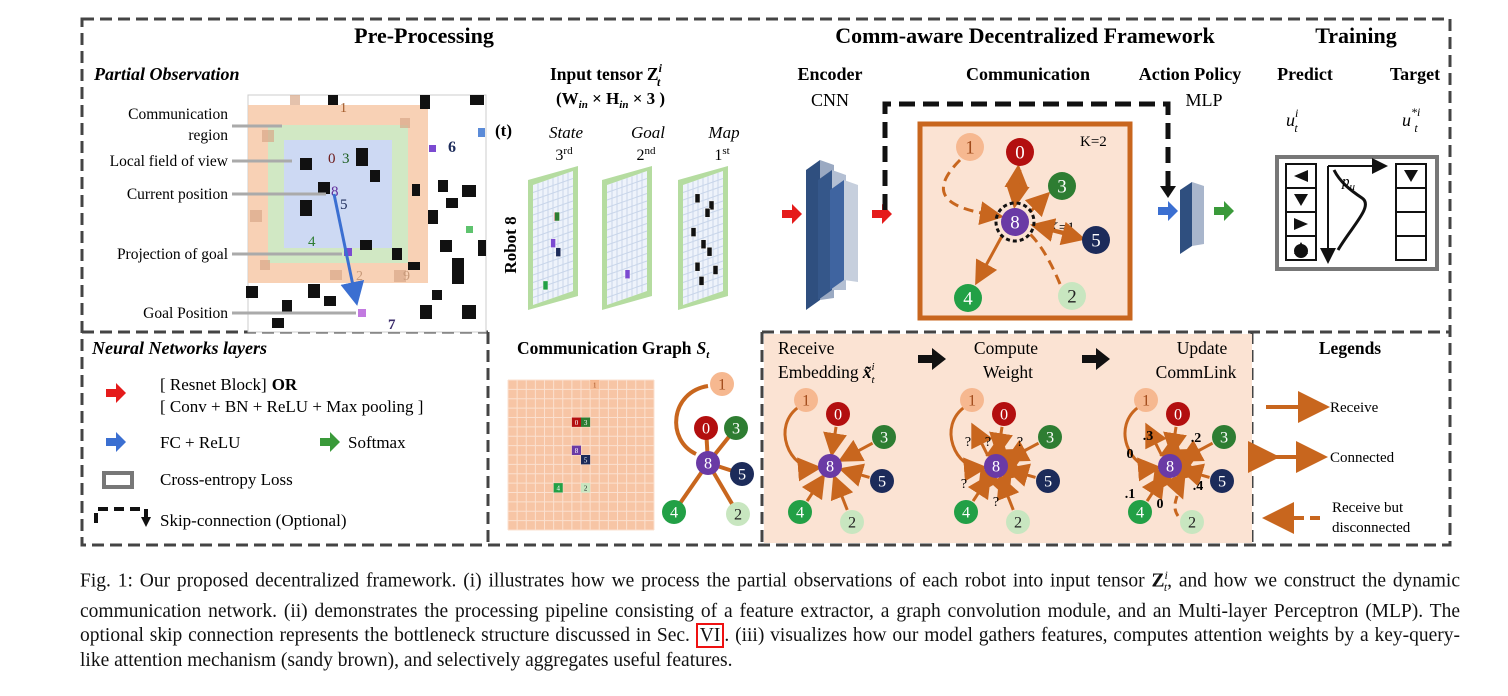  What do you see at coordinates (577, 451) in the screenshot?
I see `comm-grid-number: 8` at bounding box center [577, 451].